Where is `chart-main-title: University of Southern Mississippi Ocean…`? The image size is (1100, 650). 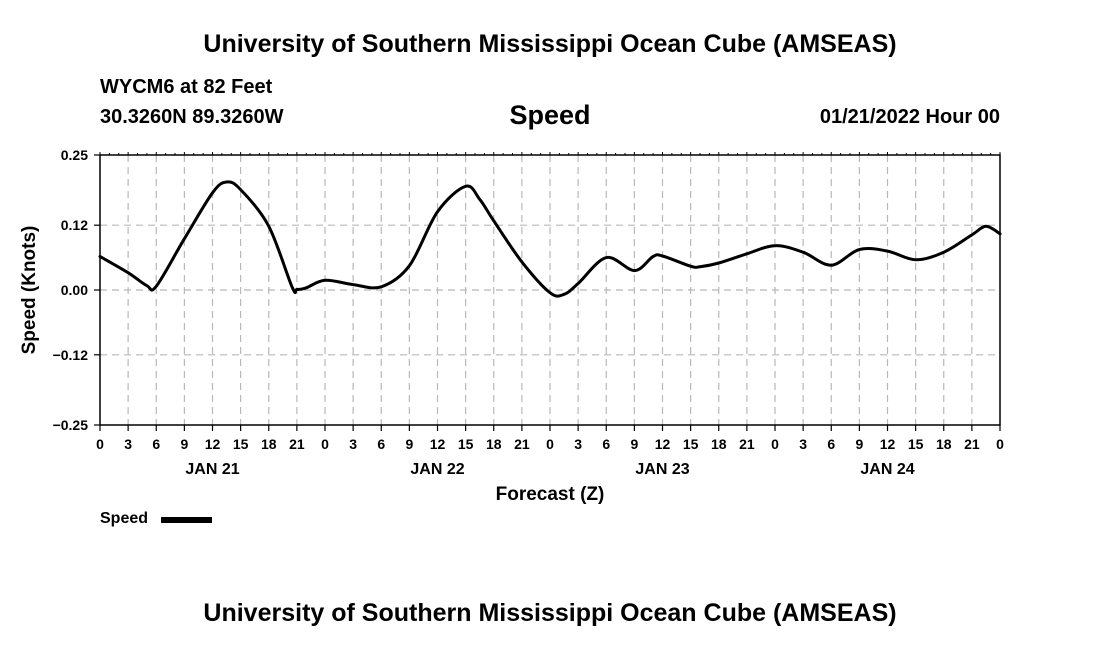
chart-main-title: University of Southern Mississippi Ocean… is located at coordinates (550, 44).